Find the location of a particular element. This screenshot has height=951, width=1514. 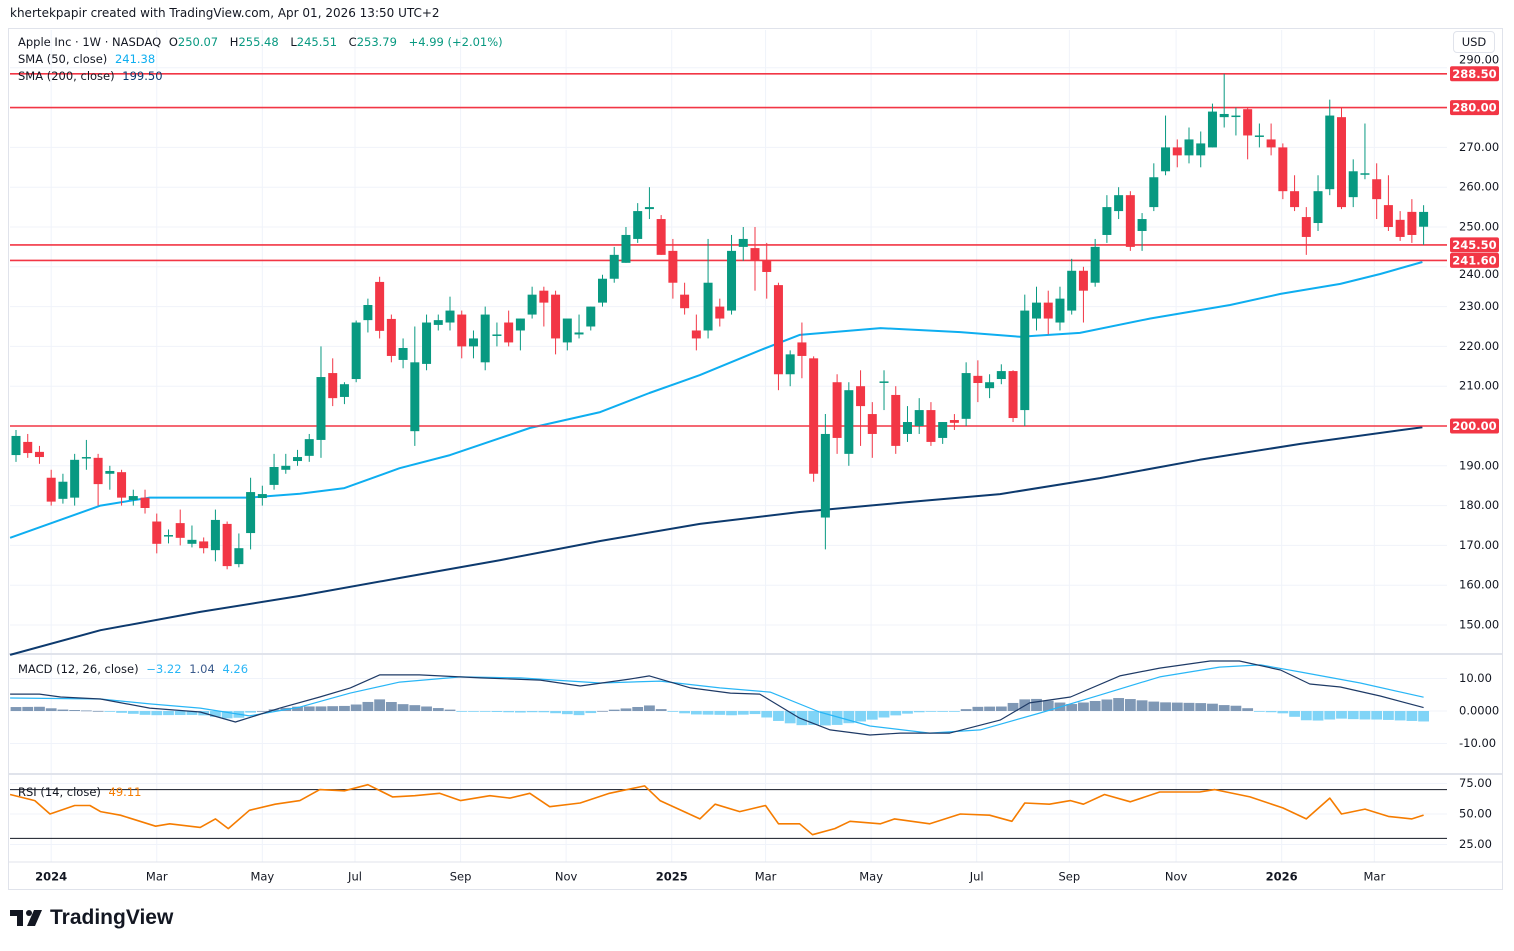

symbol-title: Apple Inc · 1W · NASDAQ is located at coordinates (90, 42).